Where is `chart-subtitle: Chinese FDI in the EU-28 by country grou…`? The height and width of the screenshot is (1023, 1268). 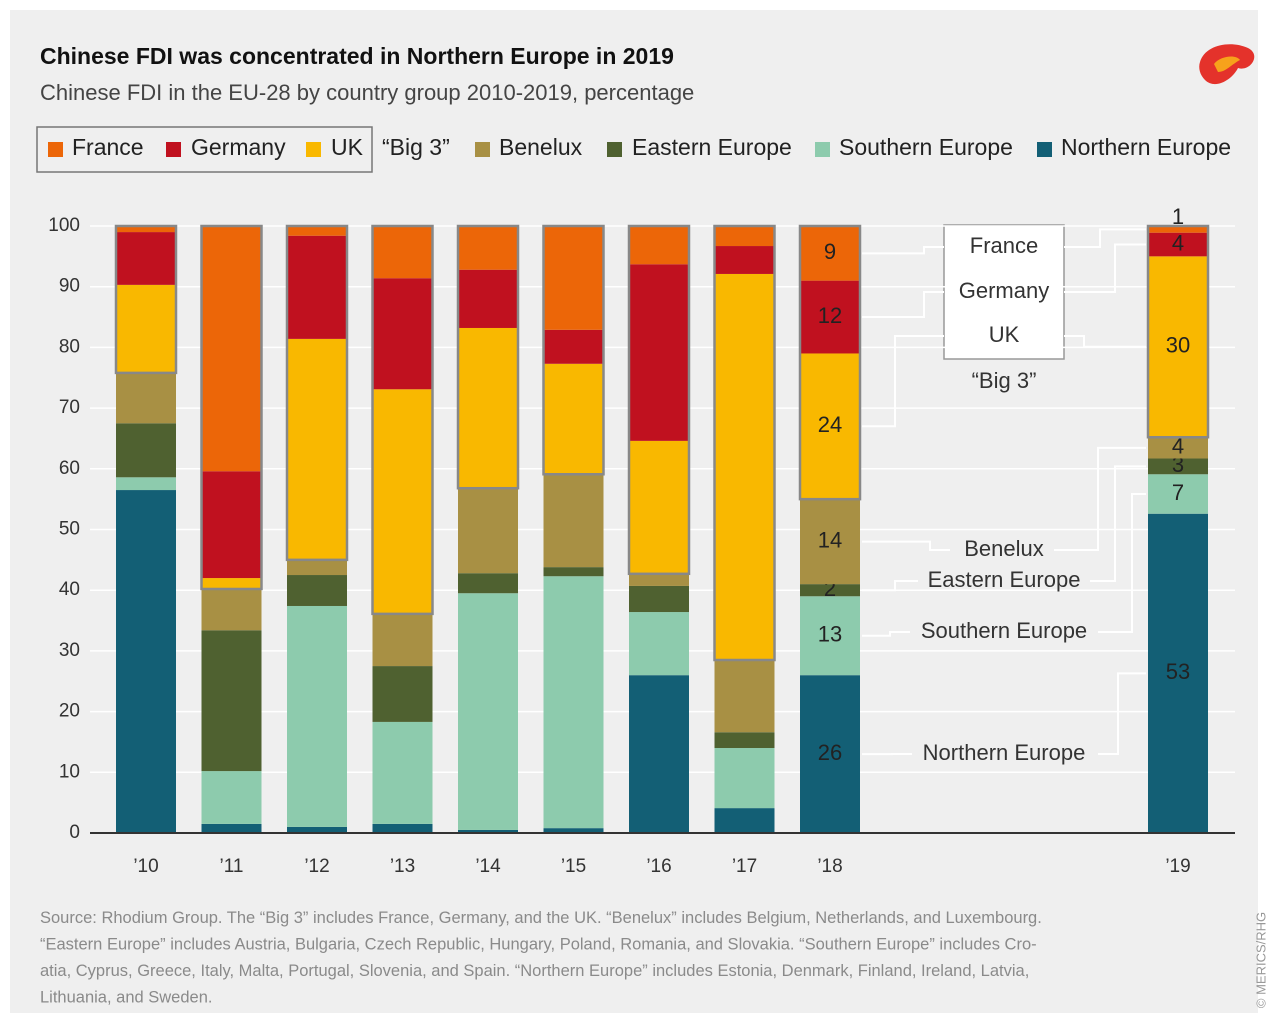
chart-subtitle: Chinese FDI in the EU-28 by country grou… is located at coordinates (367, 92).